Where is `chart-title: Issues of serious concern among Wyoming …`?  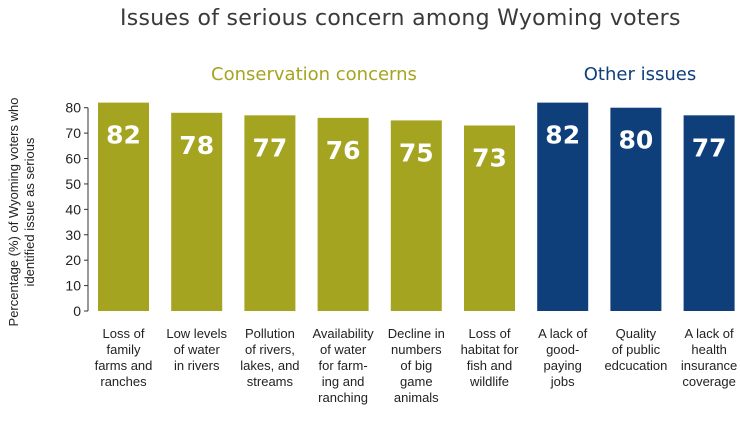
chart-title: Issues of serious concern among Wyoming … is located at coordinates (400, 18).